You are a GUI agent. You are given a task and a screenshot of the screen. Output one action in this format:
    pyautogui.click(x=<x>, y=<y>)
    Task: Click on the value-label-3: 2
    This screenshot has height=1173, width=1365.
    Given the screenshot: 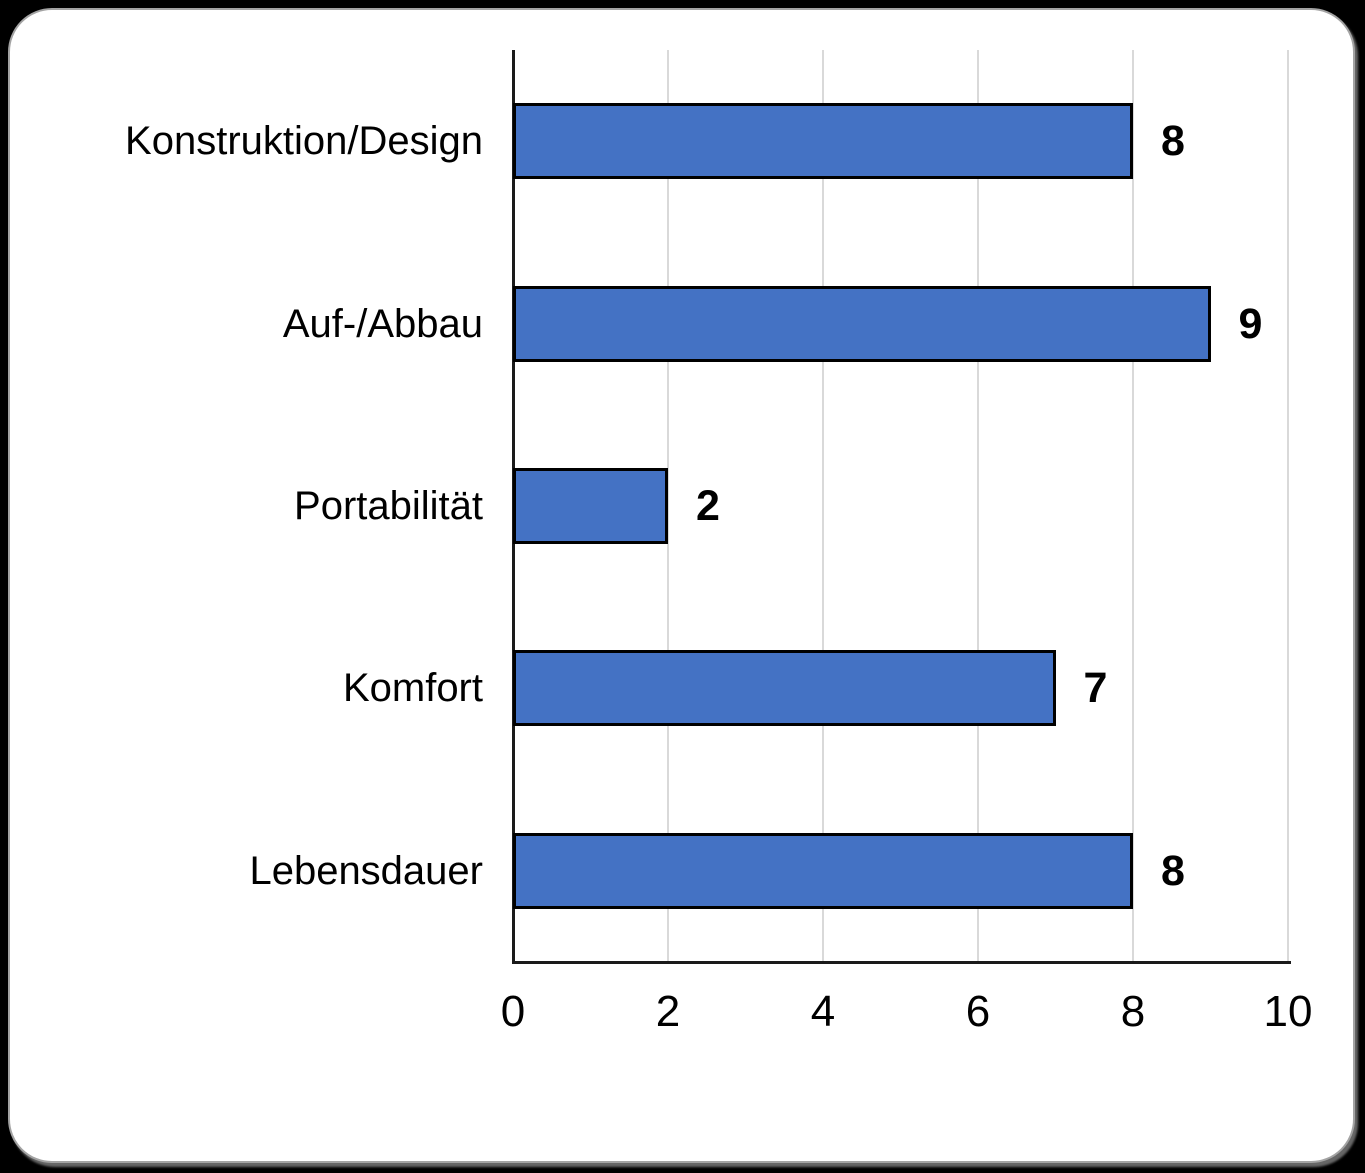 What is the action you would take?
    pyautogui.click(x=708, y=506)
    